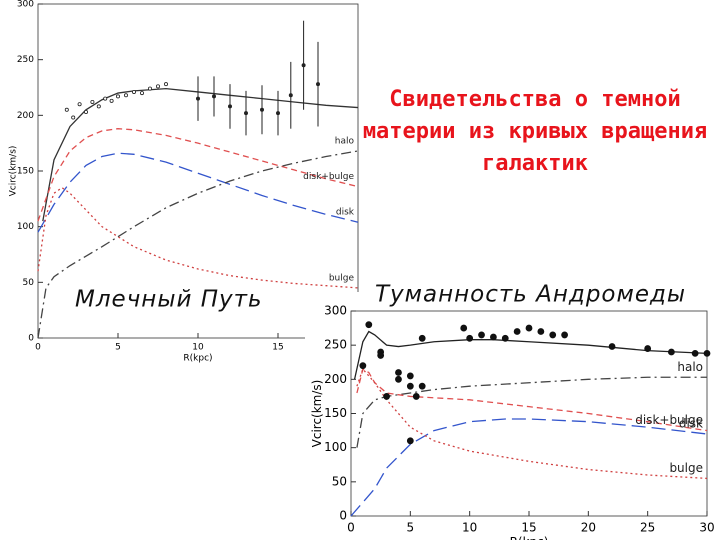  Describe the element at coordinates (530, 295) in the screenshot. I see `chart-caption: Туманность Андромеды` at that location.